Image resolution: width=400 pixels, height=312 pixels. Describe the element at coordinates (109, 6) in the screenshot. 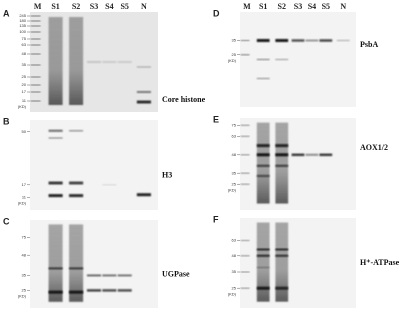

I see `lane-label: S4` at that location.